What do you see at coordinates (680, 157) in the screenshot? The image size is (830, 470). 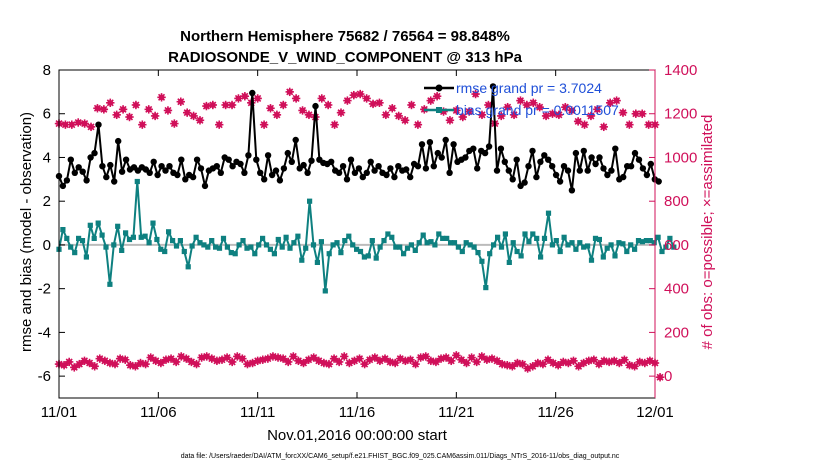 I see `y-tick-label-right: 1000` at bounding box center [680, 157].